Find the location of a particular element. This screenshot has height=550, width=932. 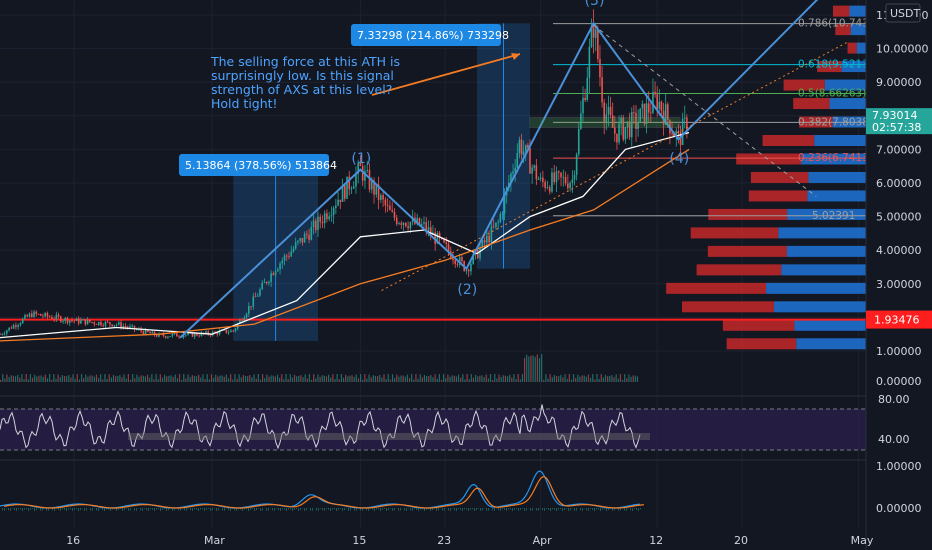

measure-label: 5.13864 (378.56%) 513864 is located at coordinates (261, 165).